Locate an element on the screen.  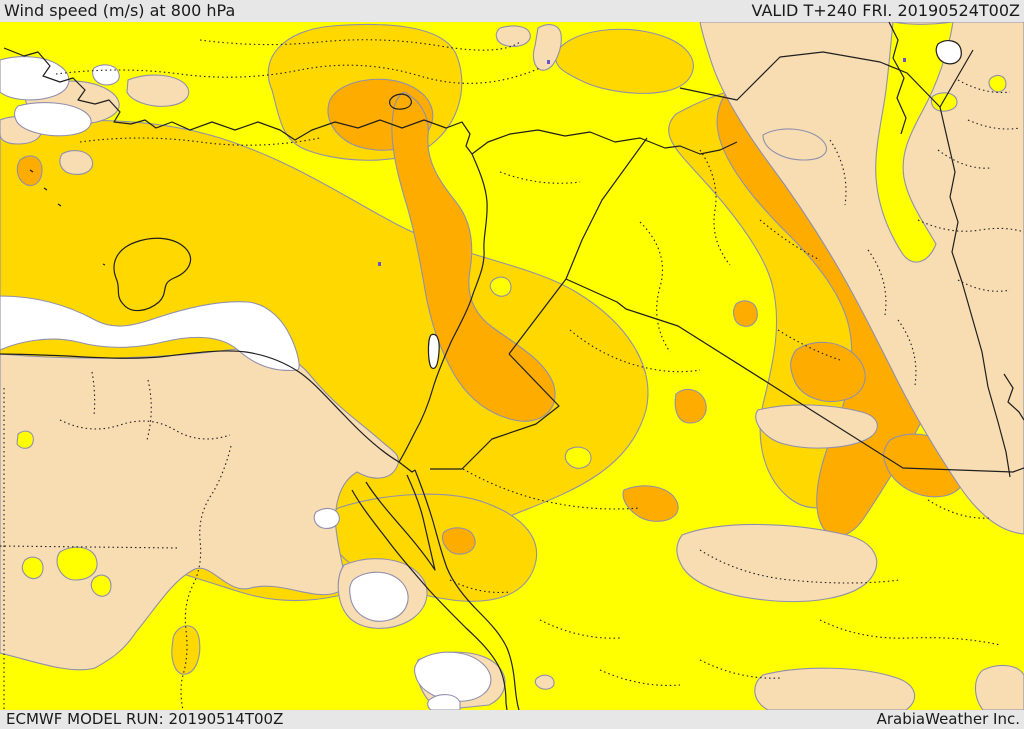
islet is located at coordinates (67, 217).